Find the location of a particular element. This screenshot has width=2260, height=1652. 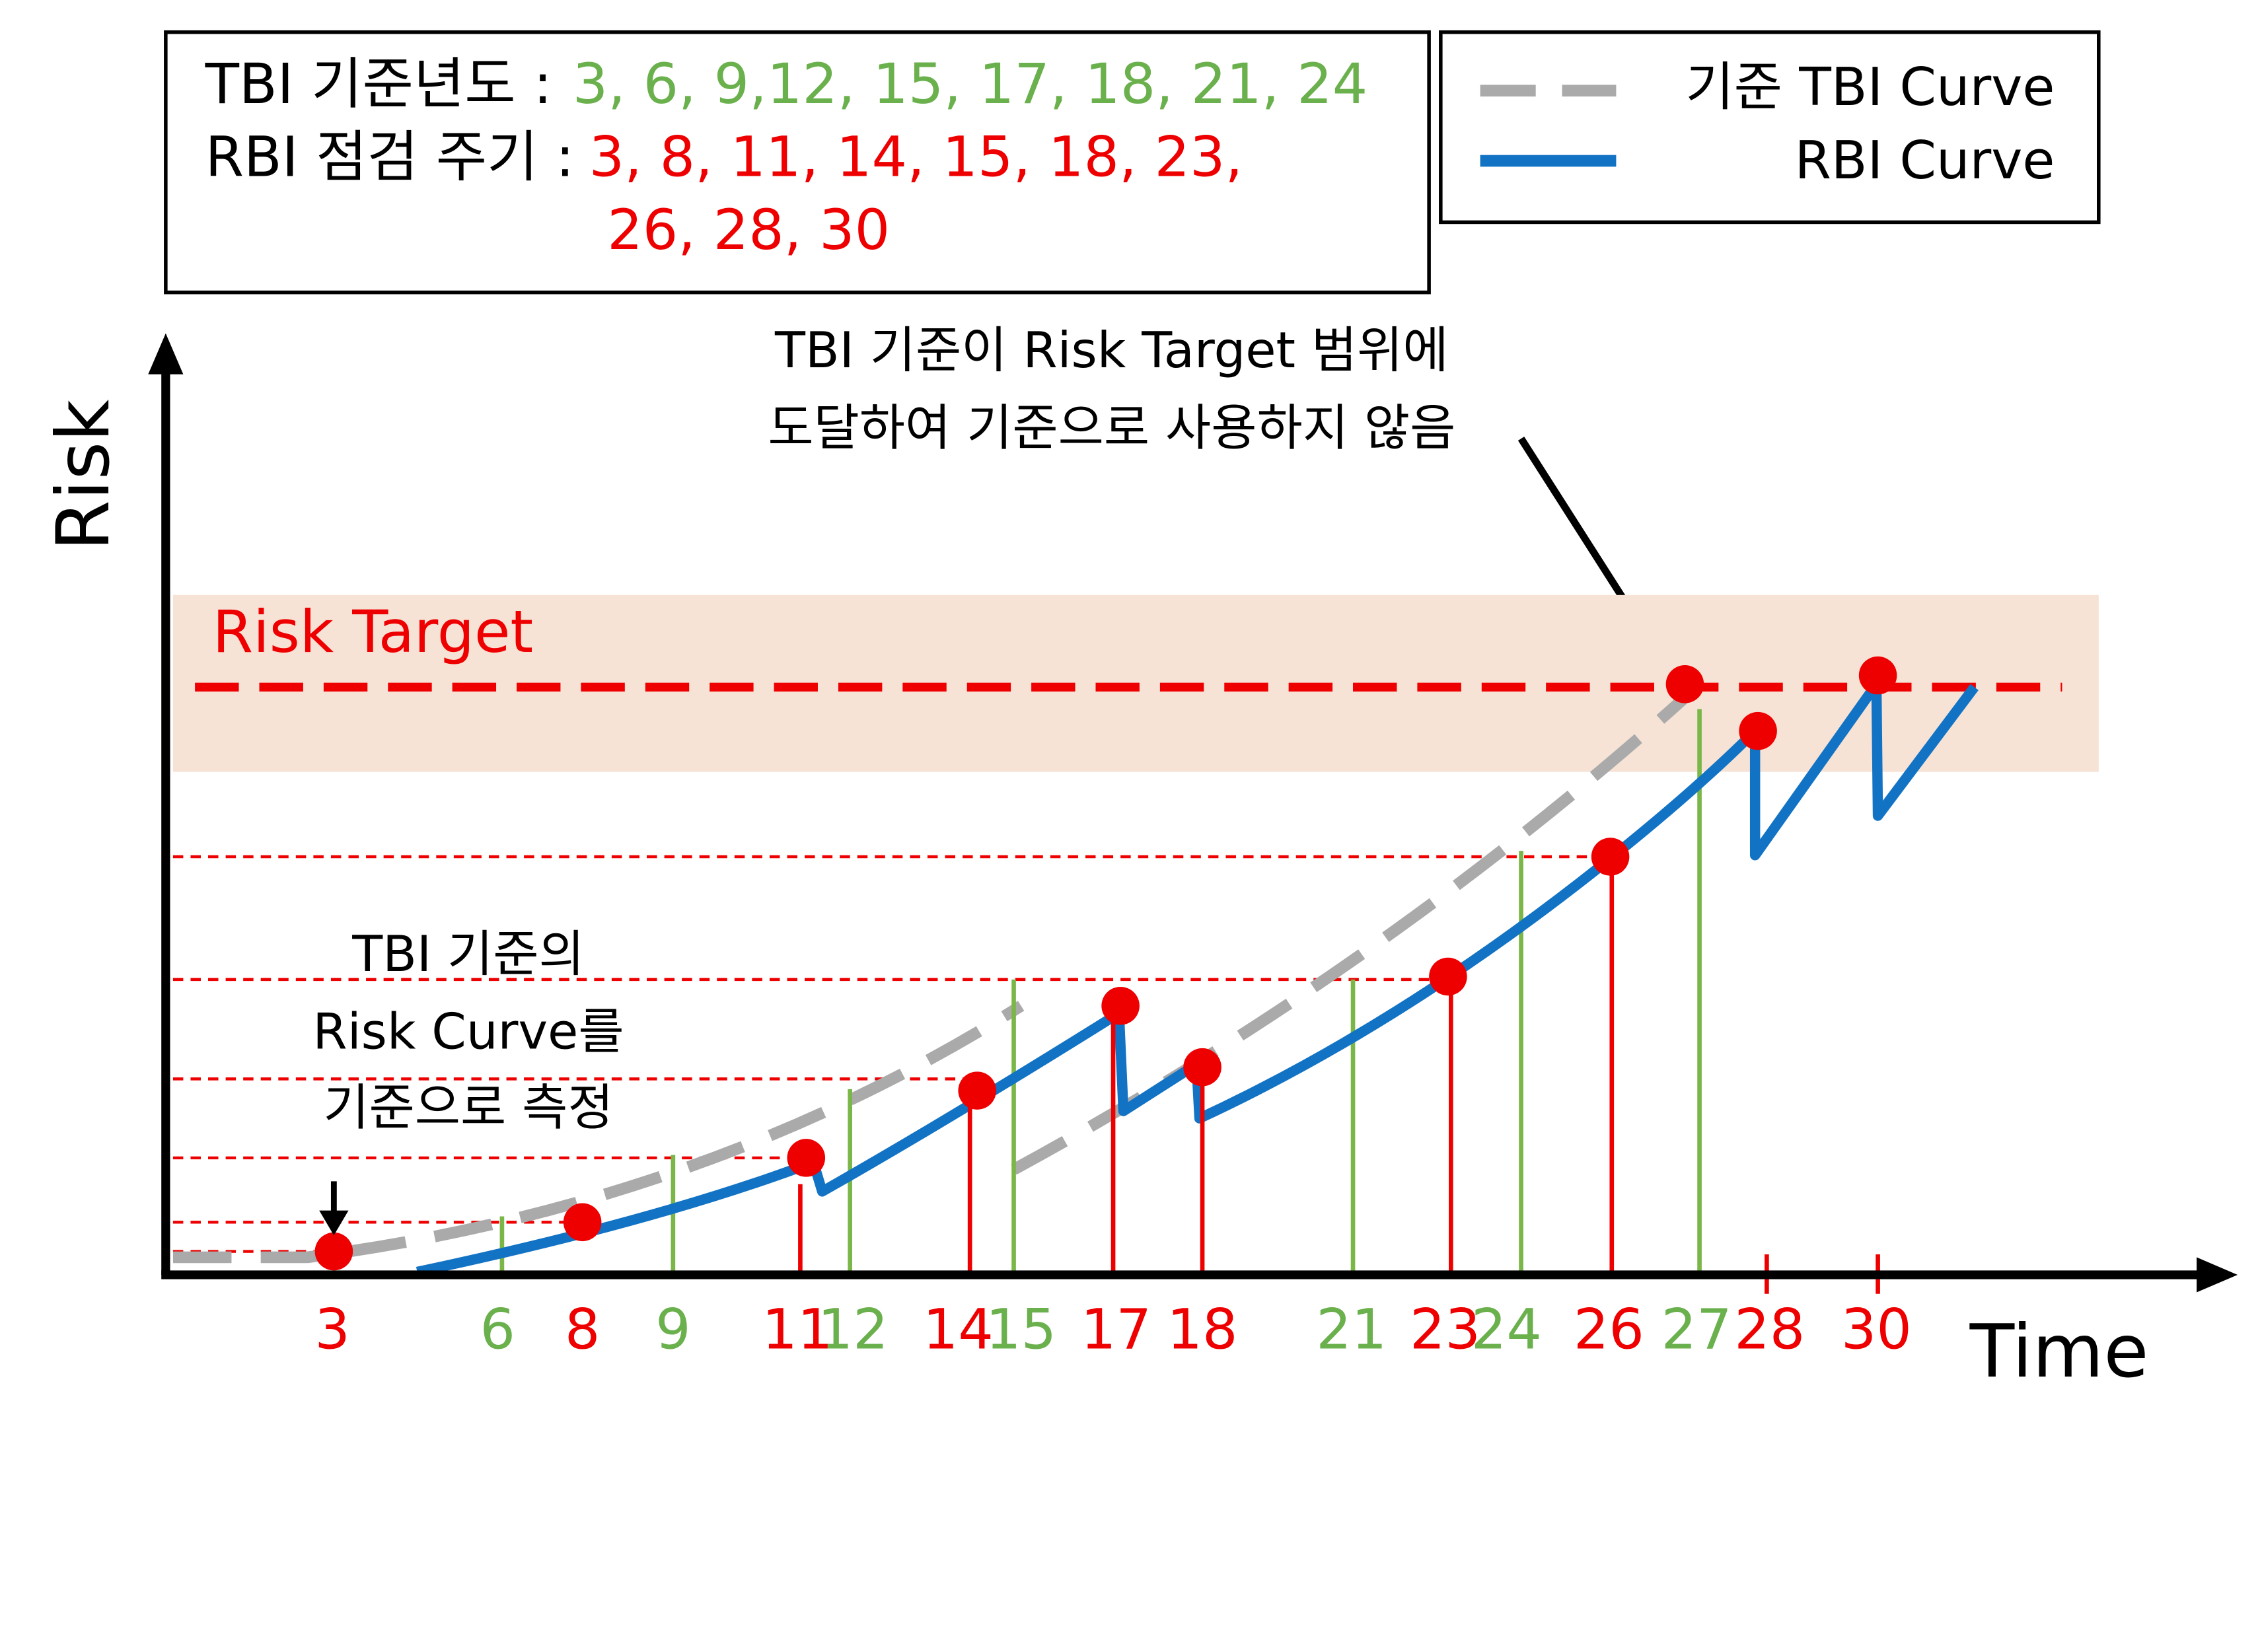

annotation: 기준으로 측정 is located at coordinates (468, 1108).